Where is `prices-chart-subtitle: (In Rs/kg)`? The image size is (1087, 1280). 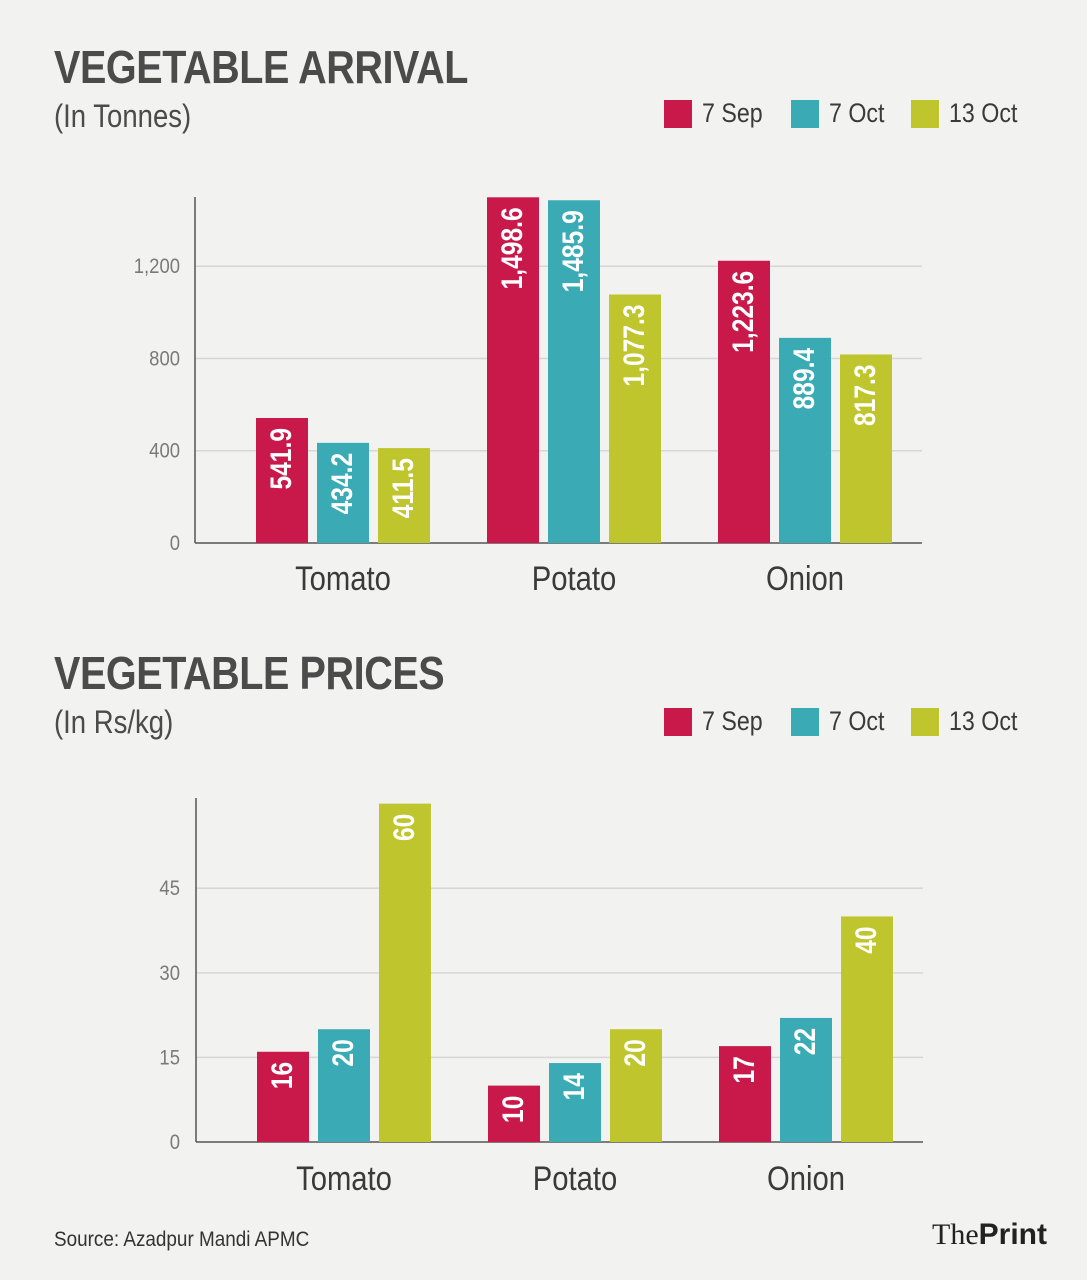 prices-chart-subtitle: (In Rs/kg) is located at coordinates (114, 722).